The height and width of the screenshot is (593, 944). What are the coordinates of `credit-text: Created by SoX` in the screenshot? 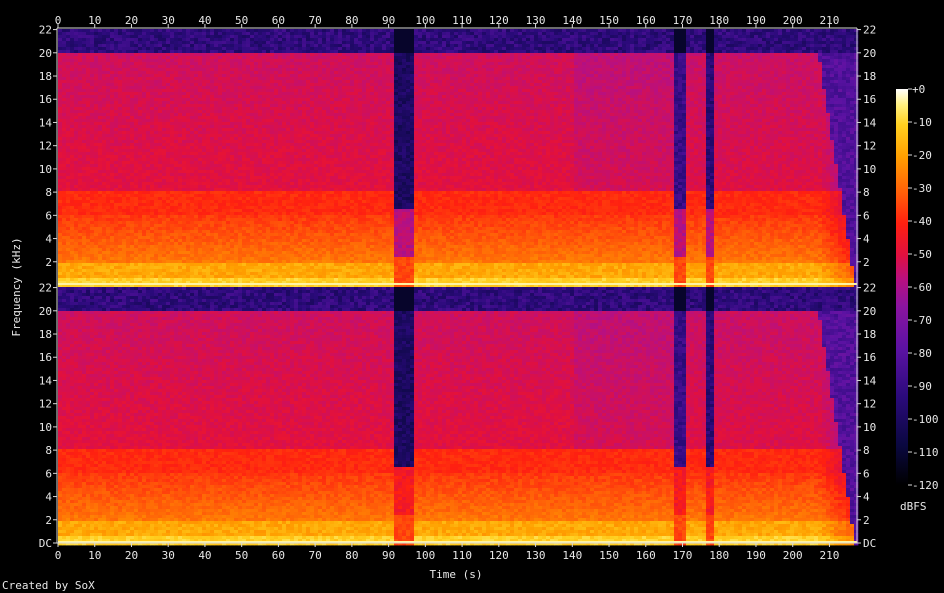 It's located at (48, 585).